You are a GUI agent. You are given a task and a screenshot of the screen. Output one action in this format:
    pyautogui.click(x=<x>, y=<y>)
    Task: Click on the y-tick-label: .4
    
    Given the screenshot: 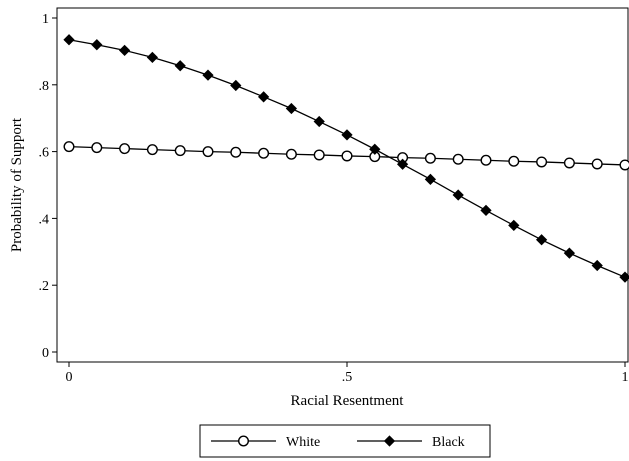 What is the action you would take?
    pyautogui.click(x=44, y=219)
    